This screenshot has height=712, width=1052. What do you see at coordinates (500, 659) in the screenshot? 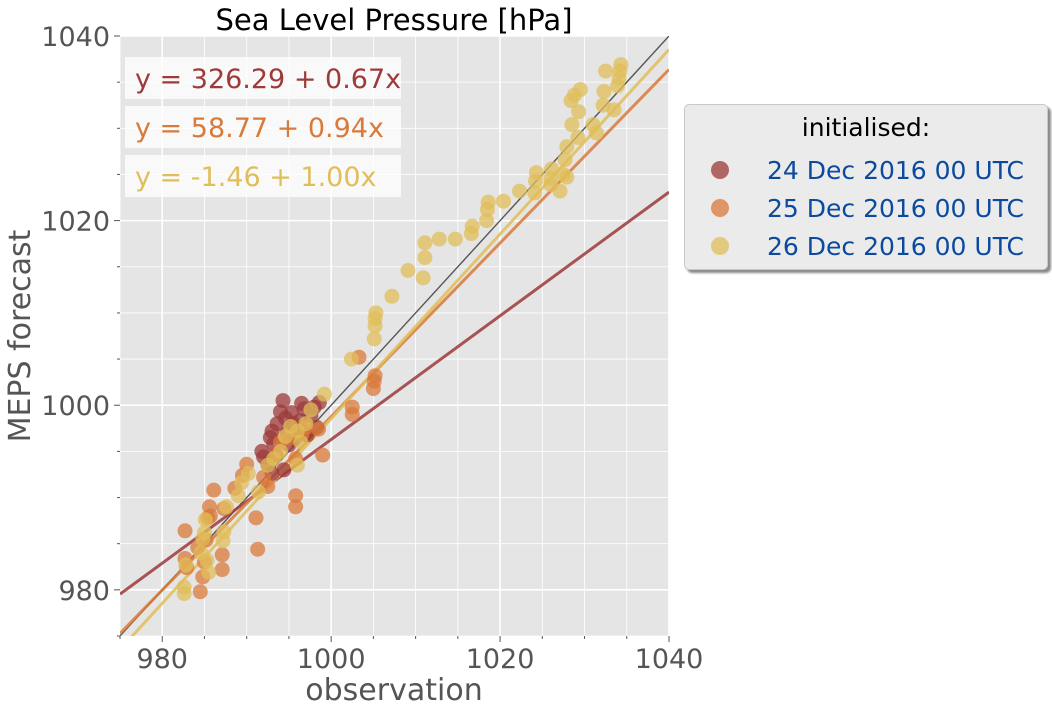
I see `x-tick-label: 1020` at bounding box center [500, 659].